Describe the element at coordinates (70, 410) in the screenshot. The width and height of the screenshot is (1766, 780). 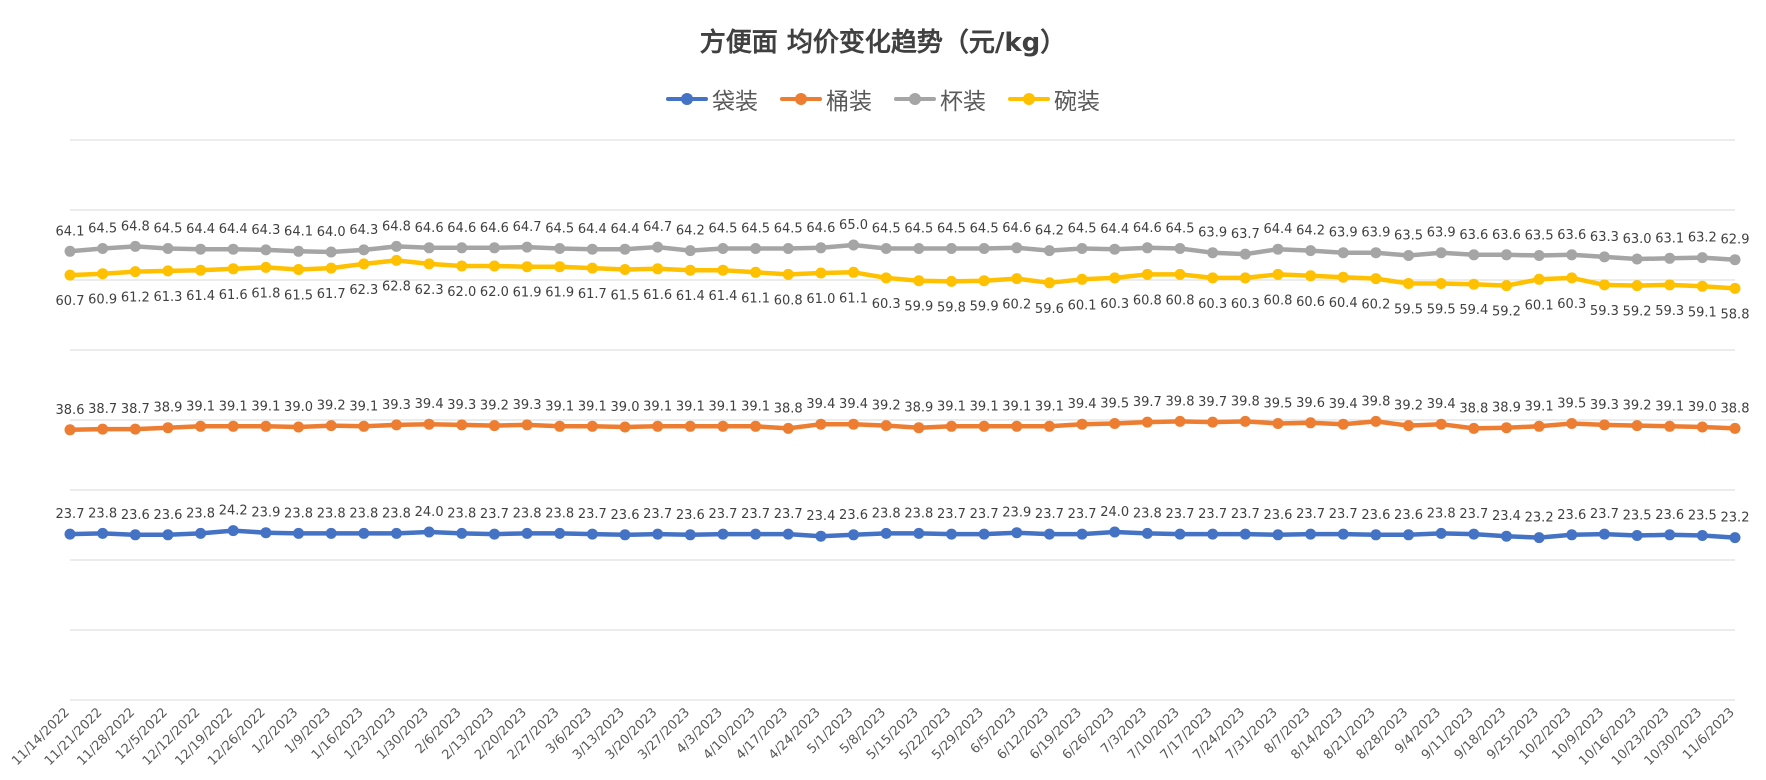
I see `data-label: 38.6` at that location.